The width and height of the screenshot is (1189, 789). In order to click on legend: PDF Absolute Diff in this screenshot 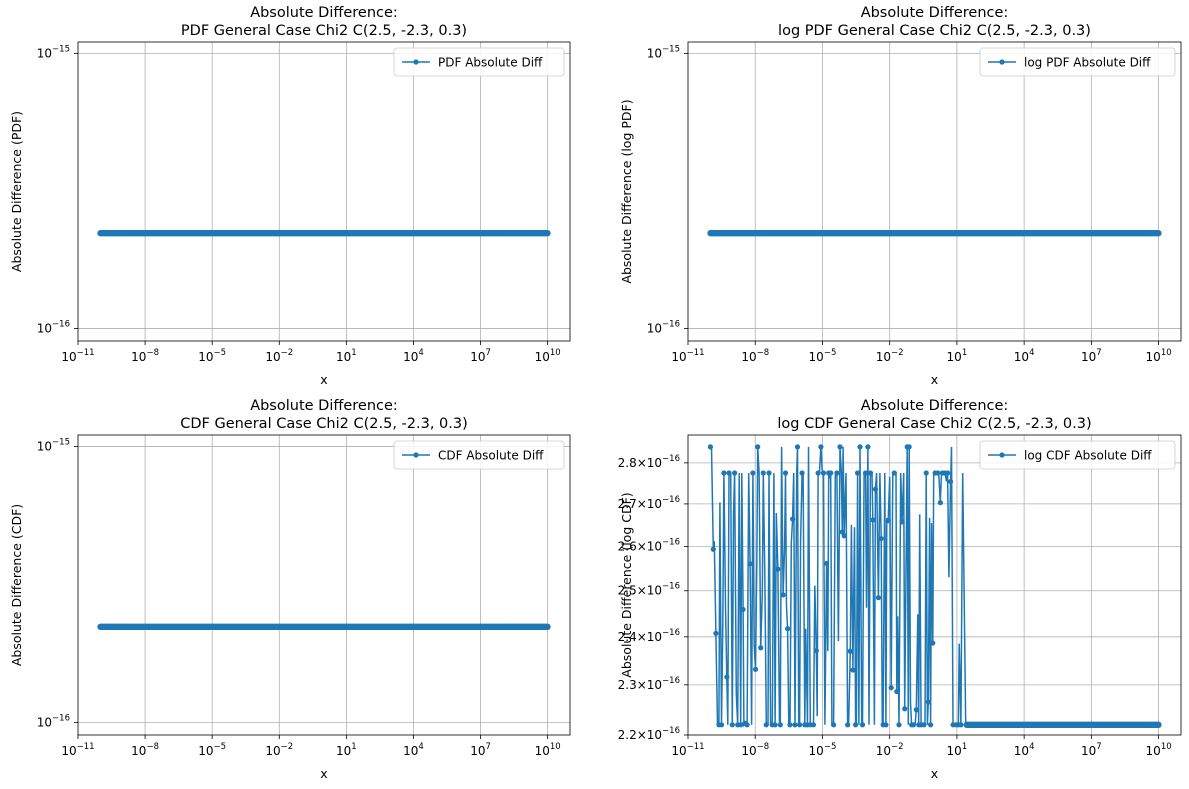, I will do `click(479, 62)`.